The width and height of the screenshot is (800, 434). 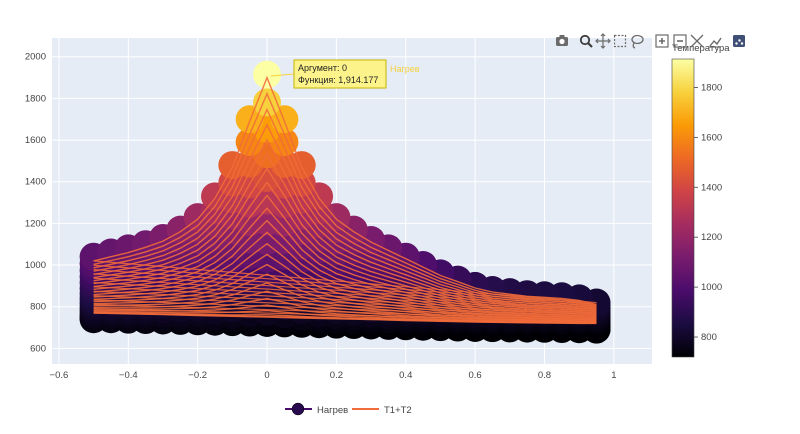 I want to click on y-tick-label: 1000, so click(x=35, y=265).